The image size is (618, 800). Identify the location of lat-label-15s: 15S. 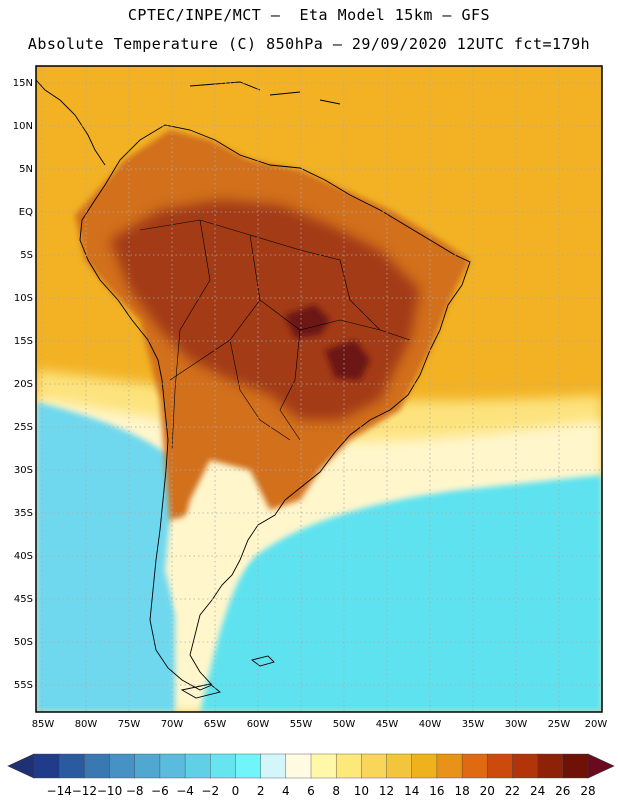
(23, 341).